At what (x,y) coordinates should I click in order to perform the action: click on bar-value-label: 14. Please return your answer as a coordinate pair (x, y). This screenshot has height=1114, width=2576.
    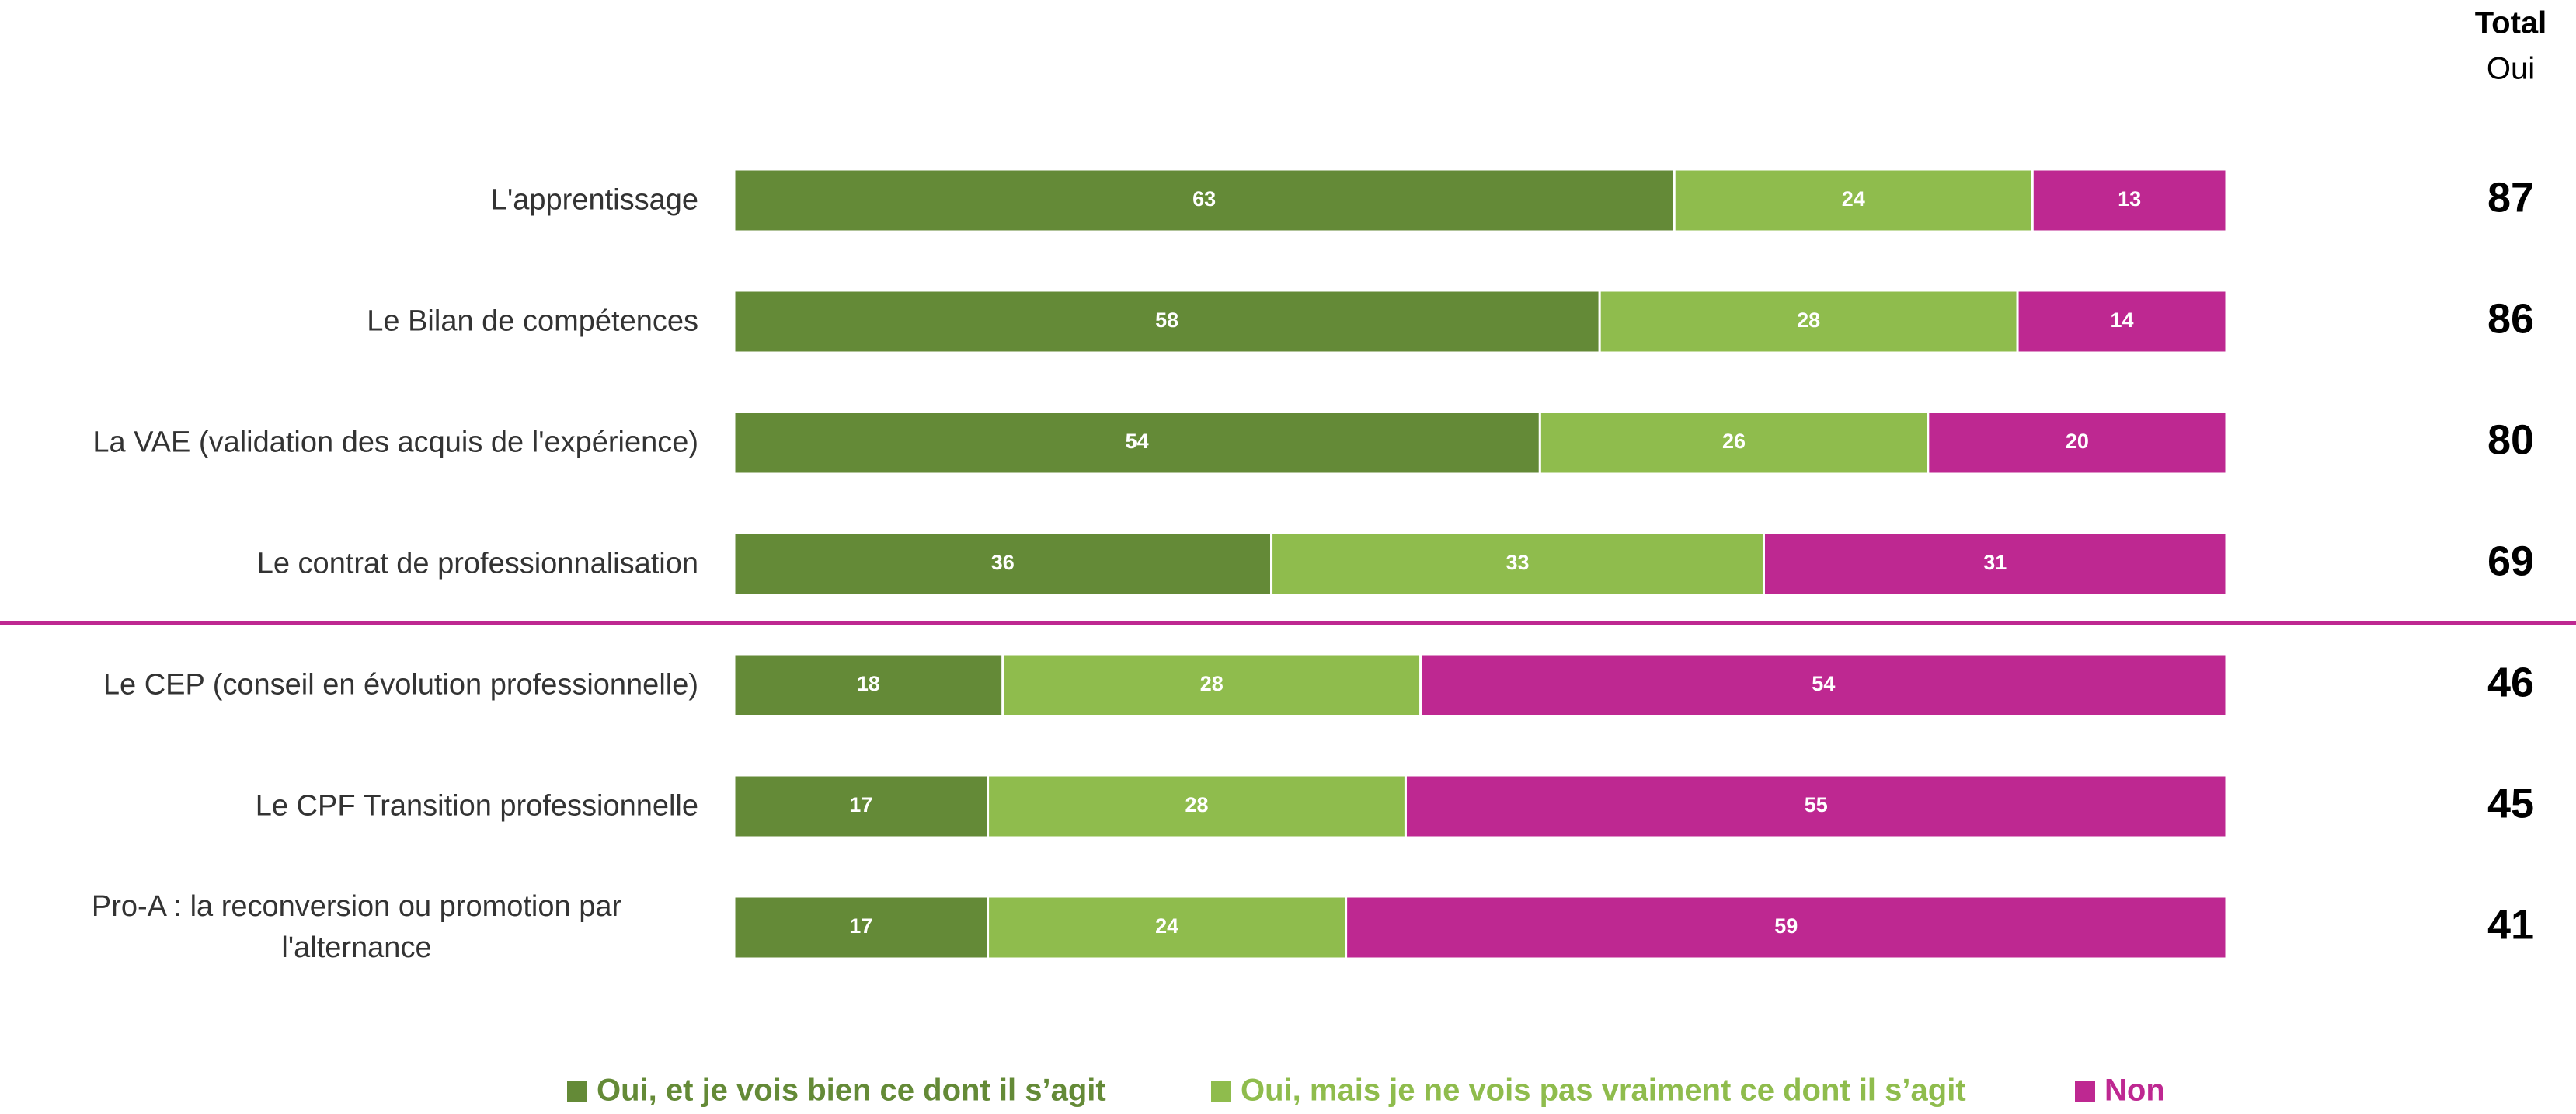
    Looking at the image, I should click on (2122, 320).